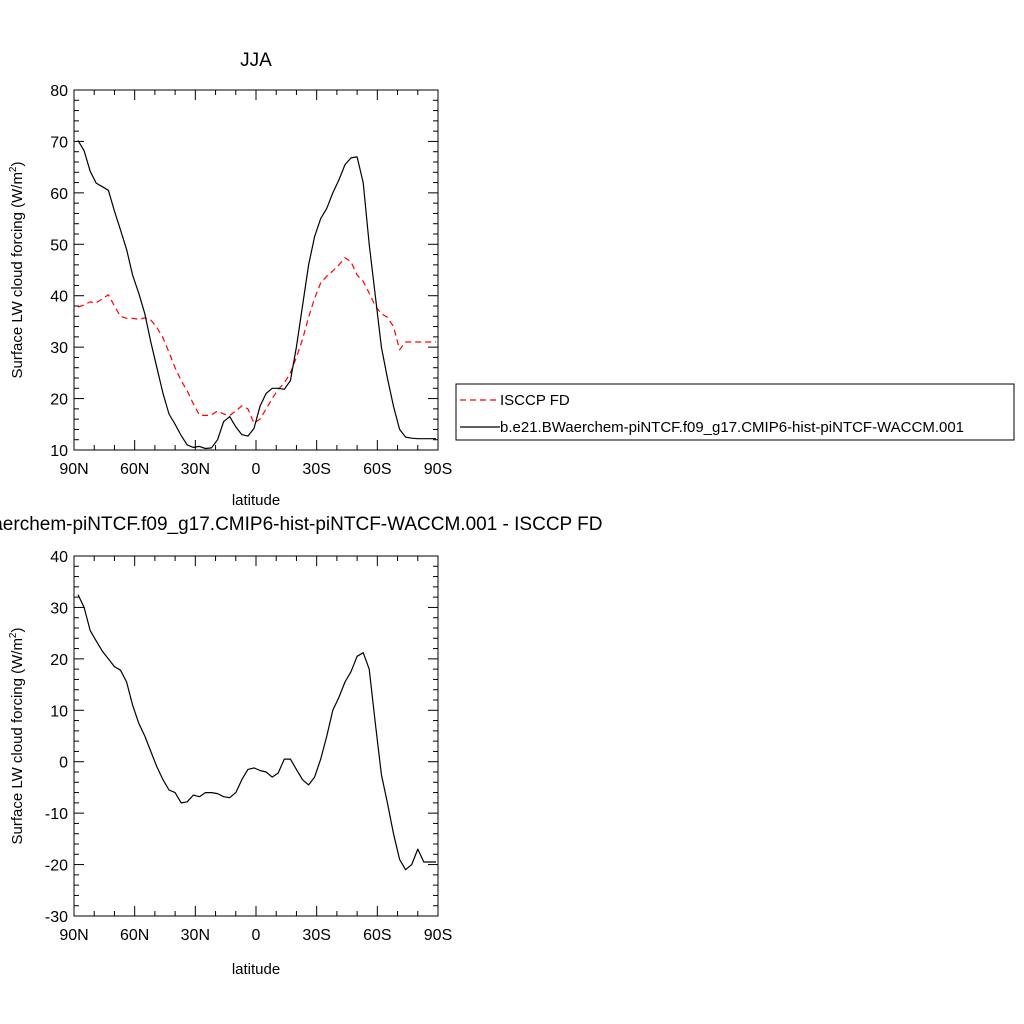  Describe the element at coordinates (73, 469) in the screenshot. I see `top-x-tick-label: 90N` at that location.